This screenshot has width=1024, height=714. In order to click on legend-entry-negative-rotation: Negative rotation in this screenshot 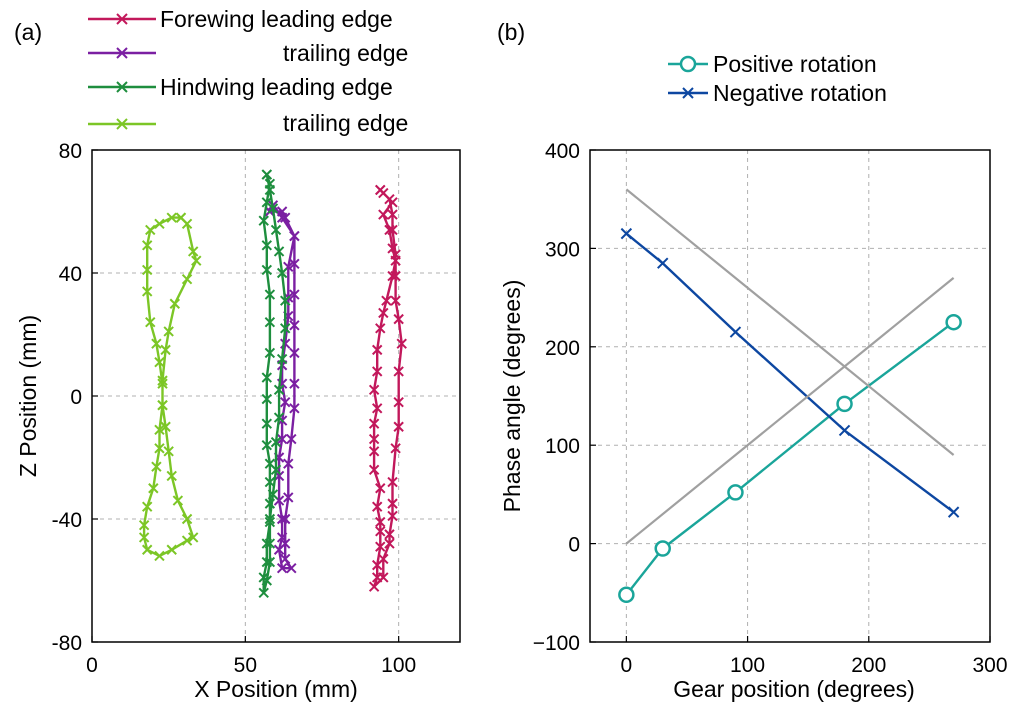, I will do `click(777, 93)`.